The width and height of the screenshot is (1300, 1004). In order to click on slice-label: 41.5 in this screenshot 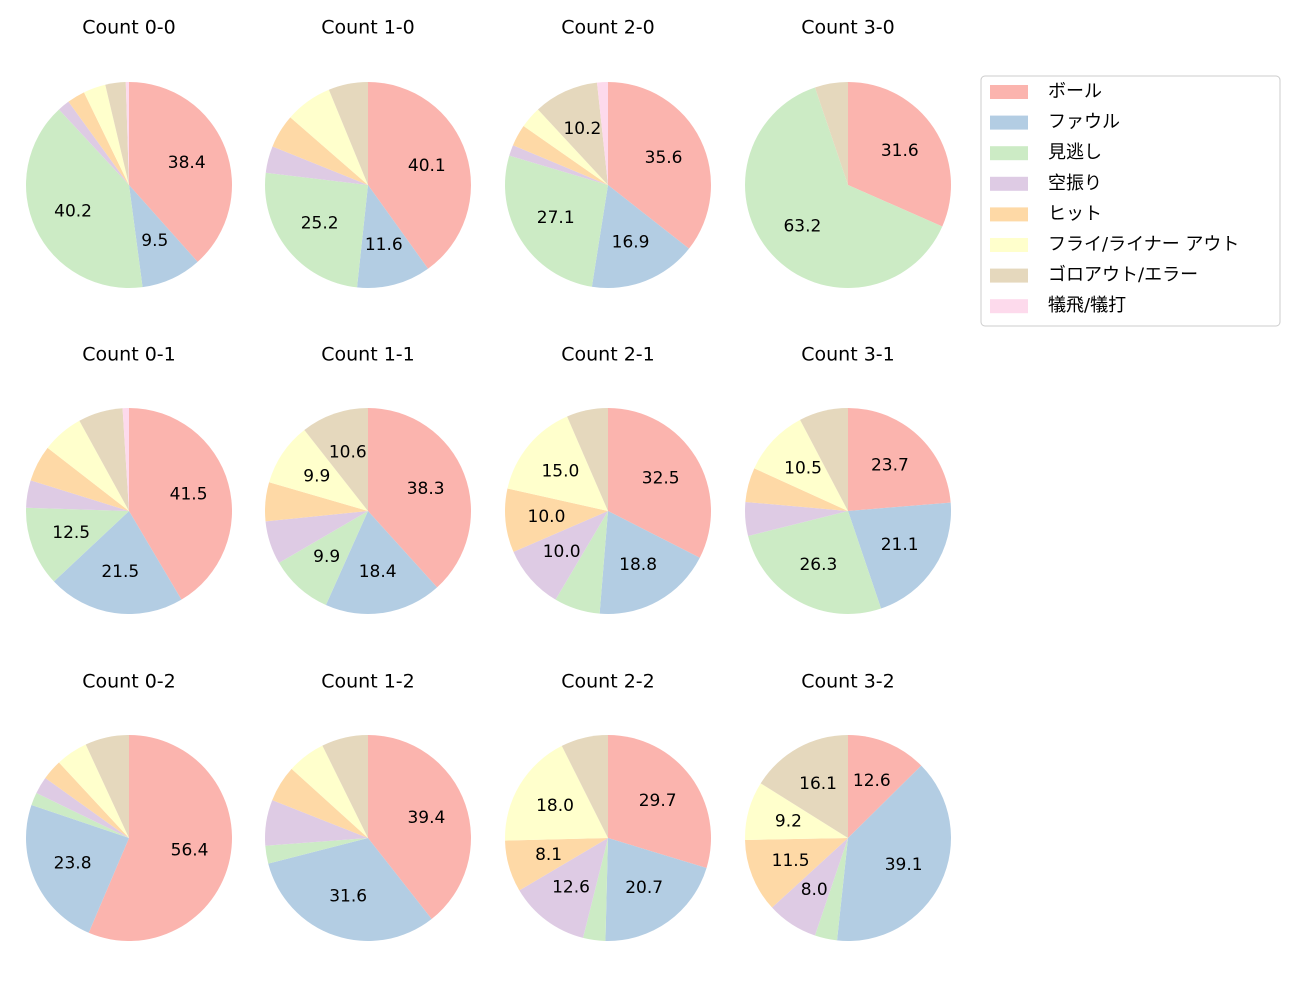, I will do `click(189, 495)`.